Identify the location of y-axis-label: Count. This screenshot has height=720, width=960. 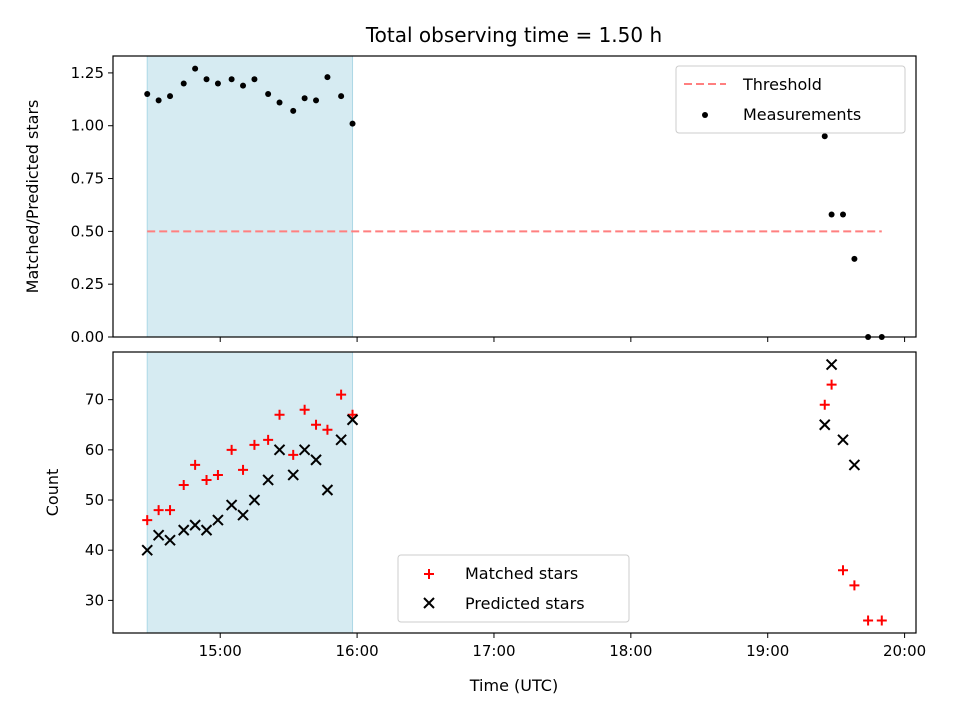
(52, 493).